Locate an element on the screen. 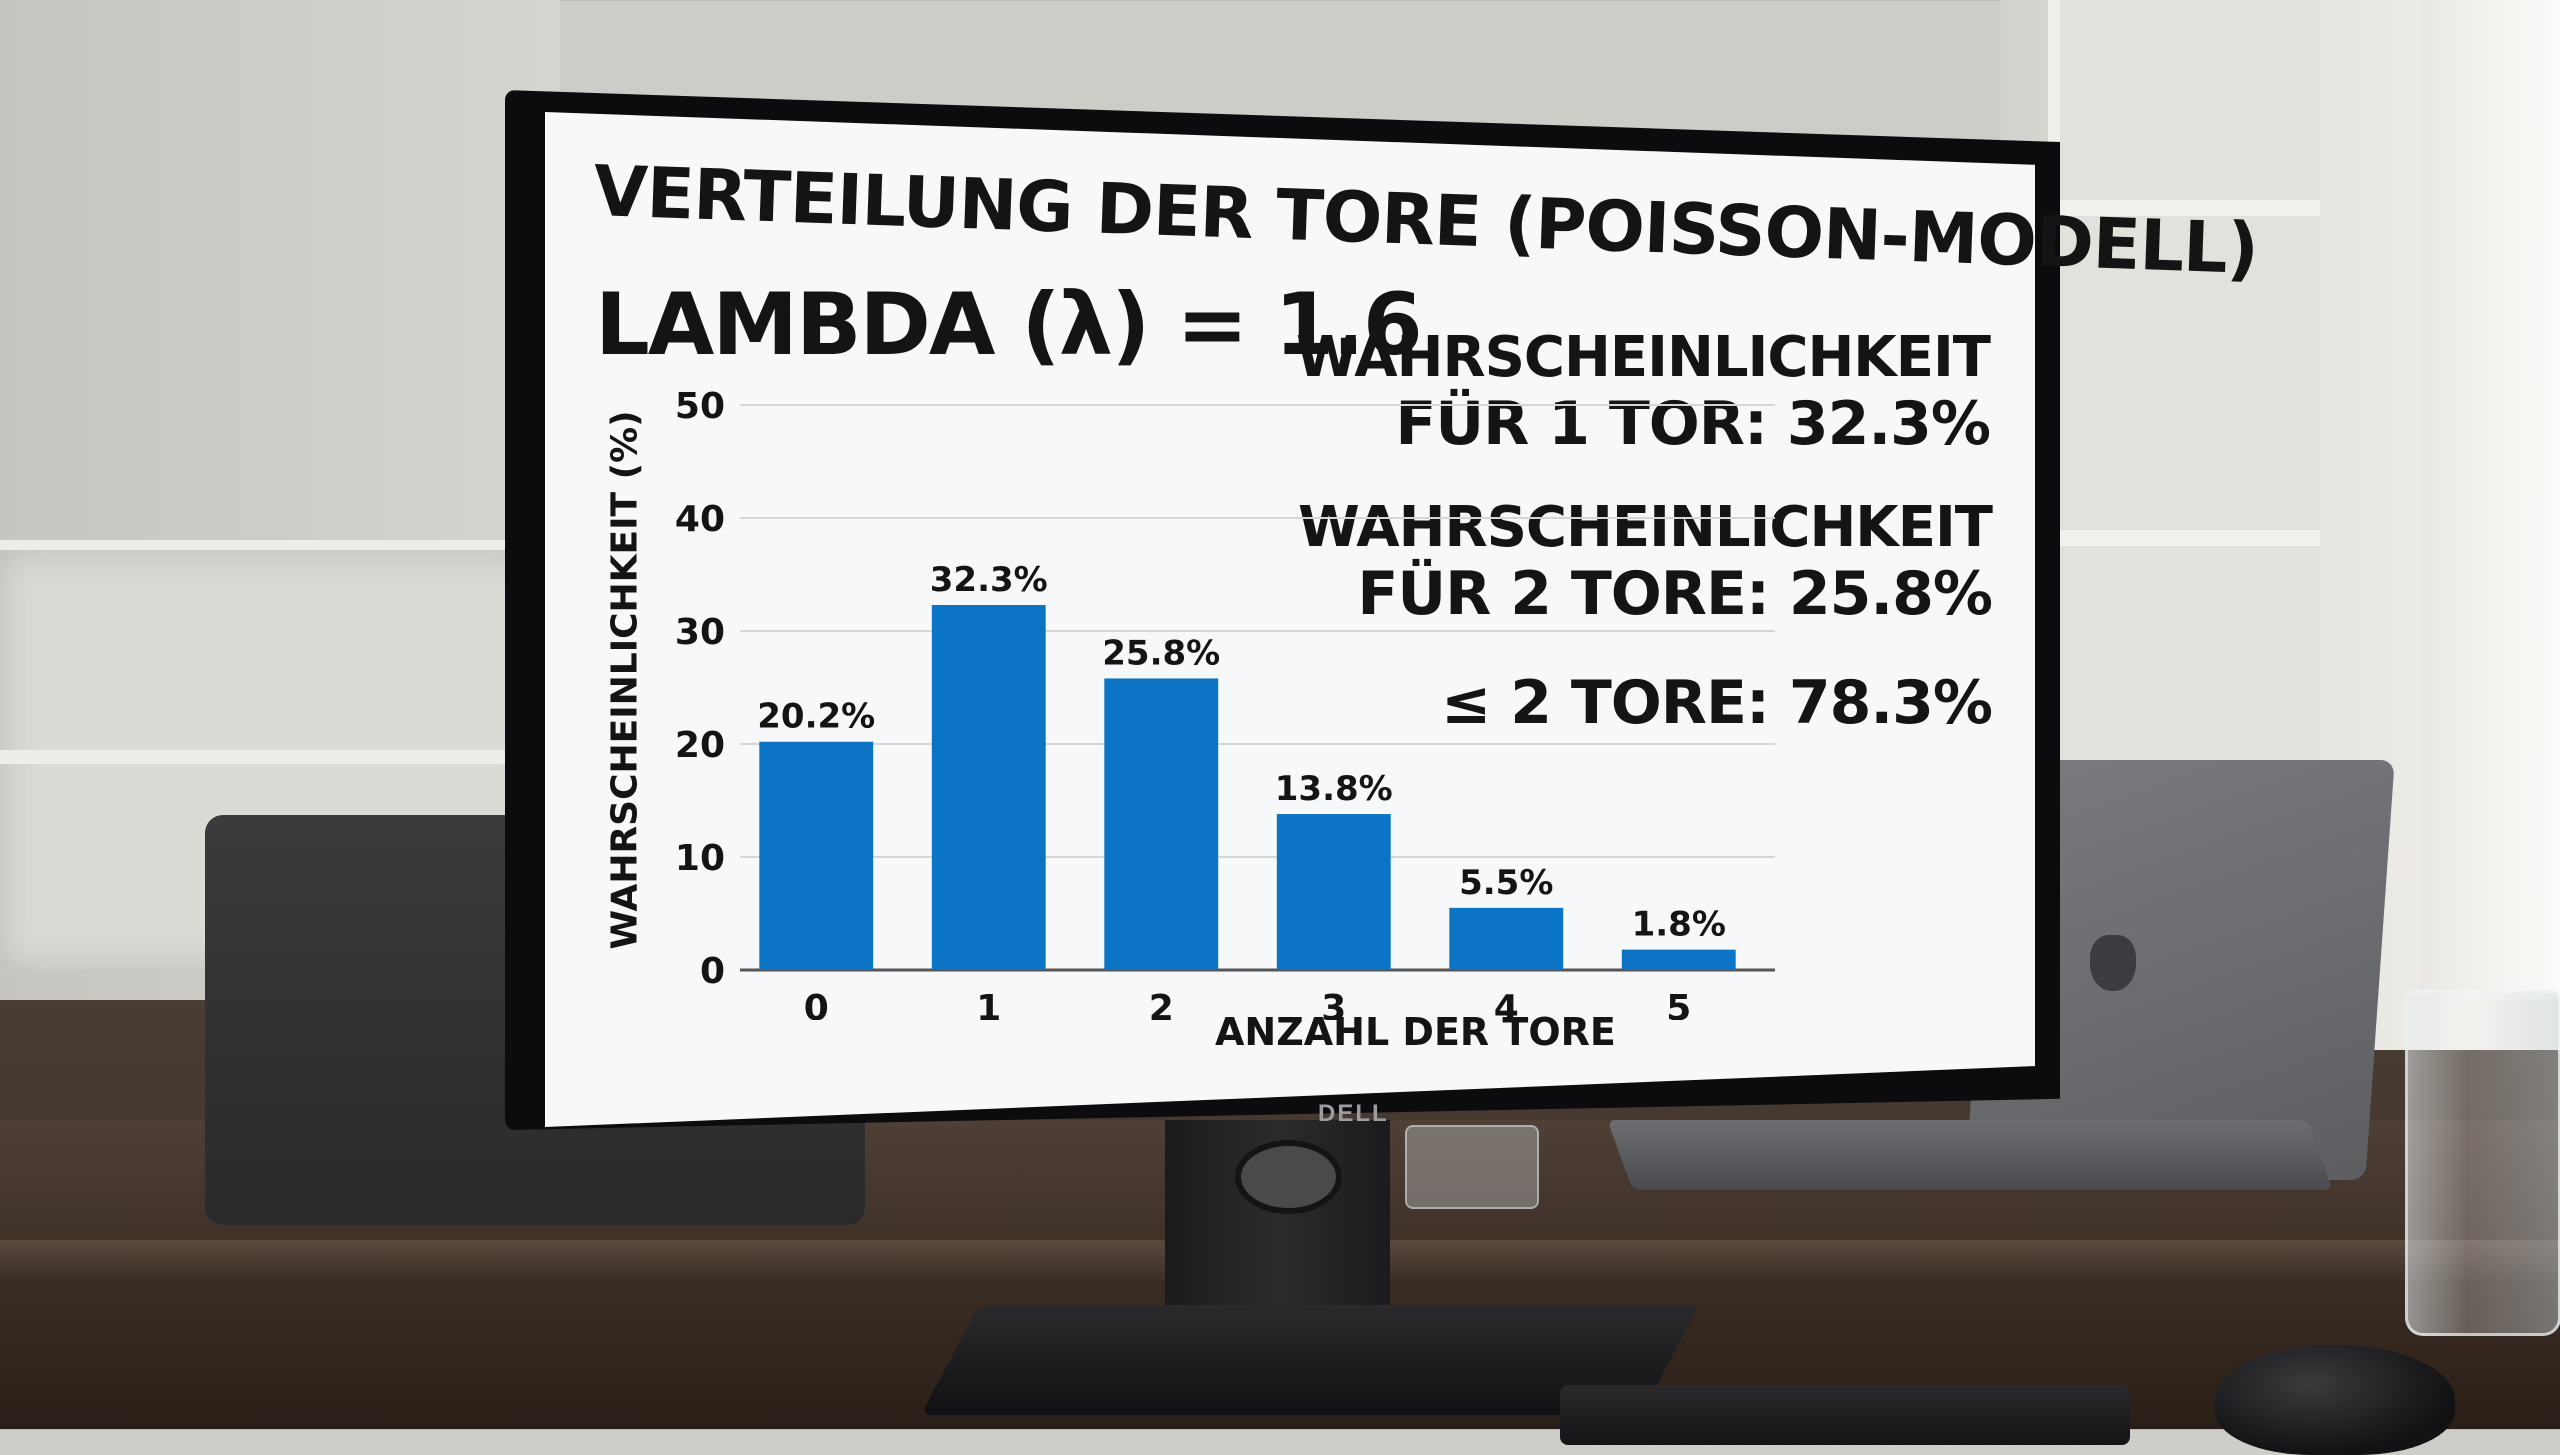  water-glass-small is located at coordinates (1472, 1167).